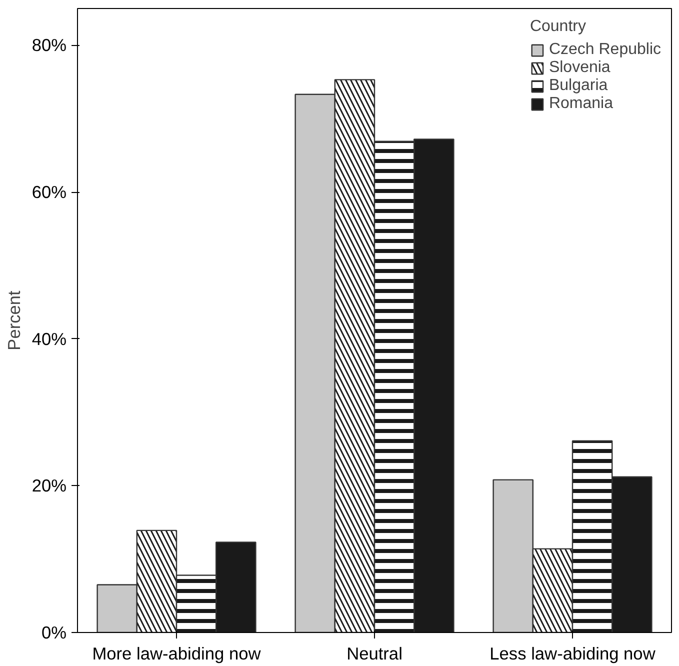 The image size is (679, 666). Describe the element at coordinates (49, 45) in the screenshot. I see `y-tick-label: 80%` at that location.